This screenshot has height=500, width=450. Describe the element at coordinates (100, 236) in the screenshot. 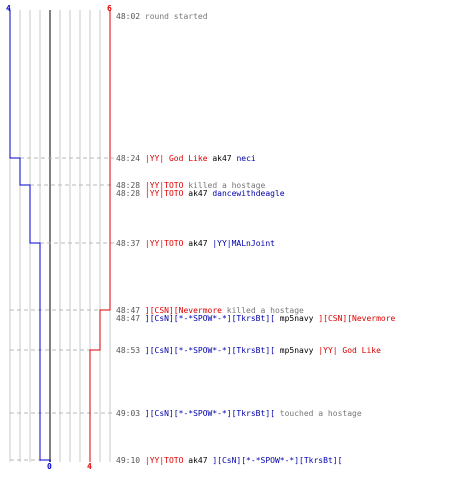

I see `red-team-line` at that location.